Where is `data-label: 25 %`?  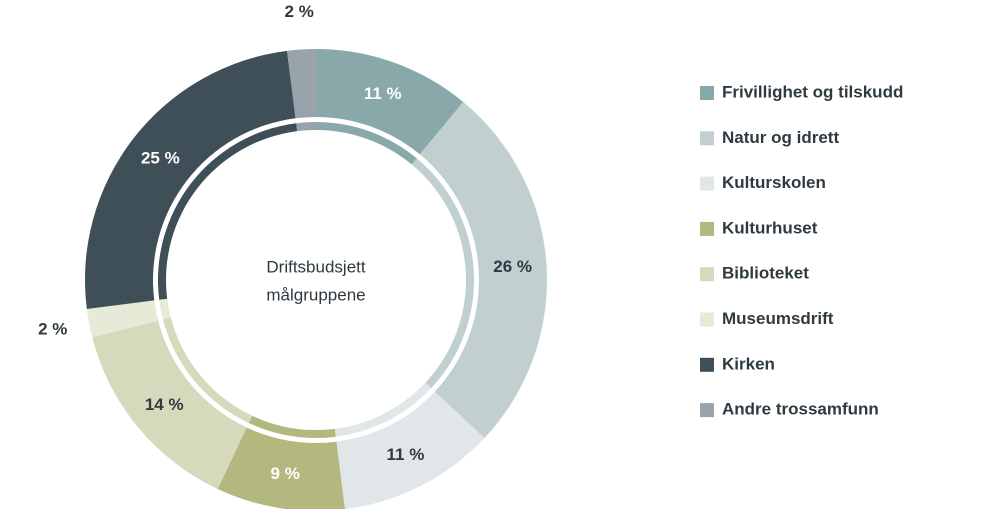
data-label: 25 % is located at coordinates (160, 158).